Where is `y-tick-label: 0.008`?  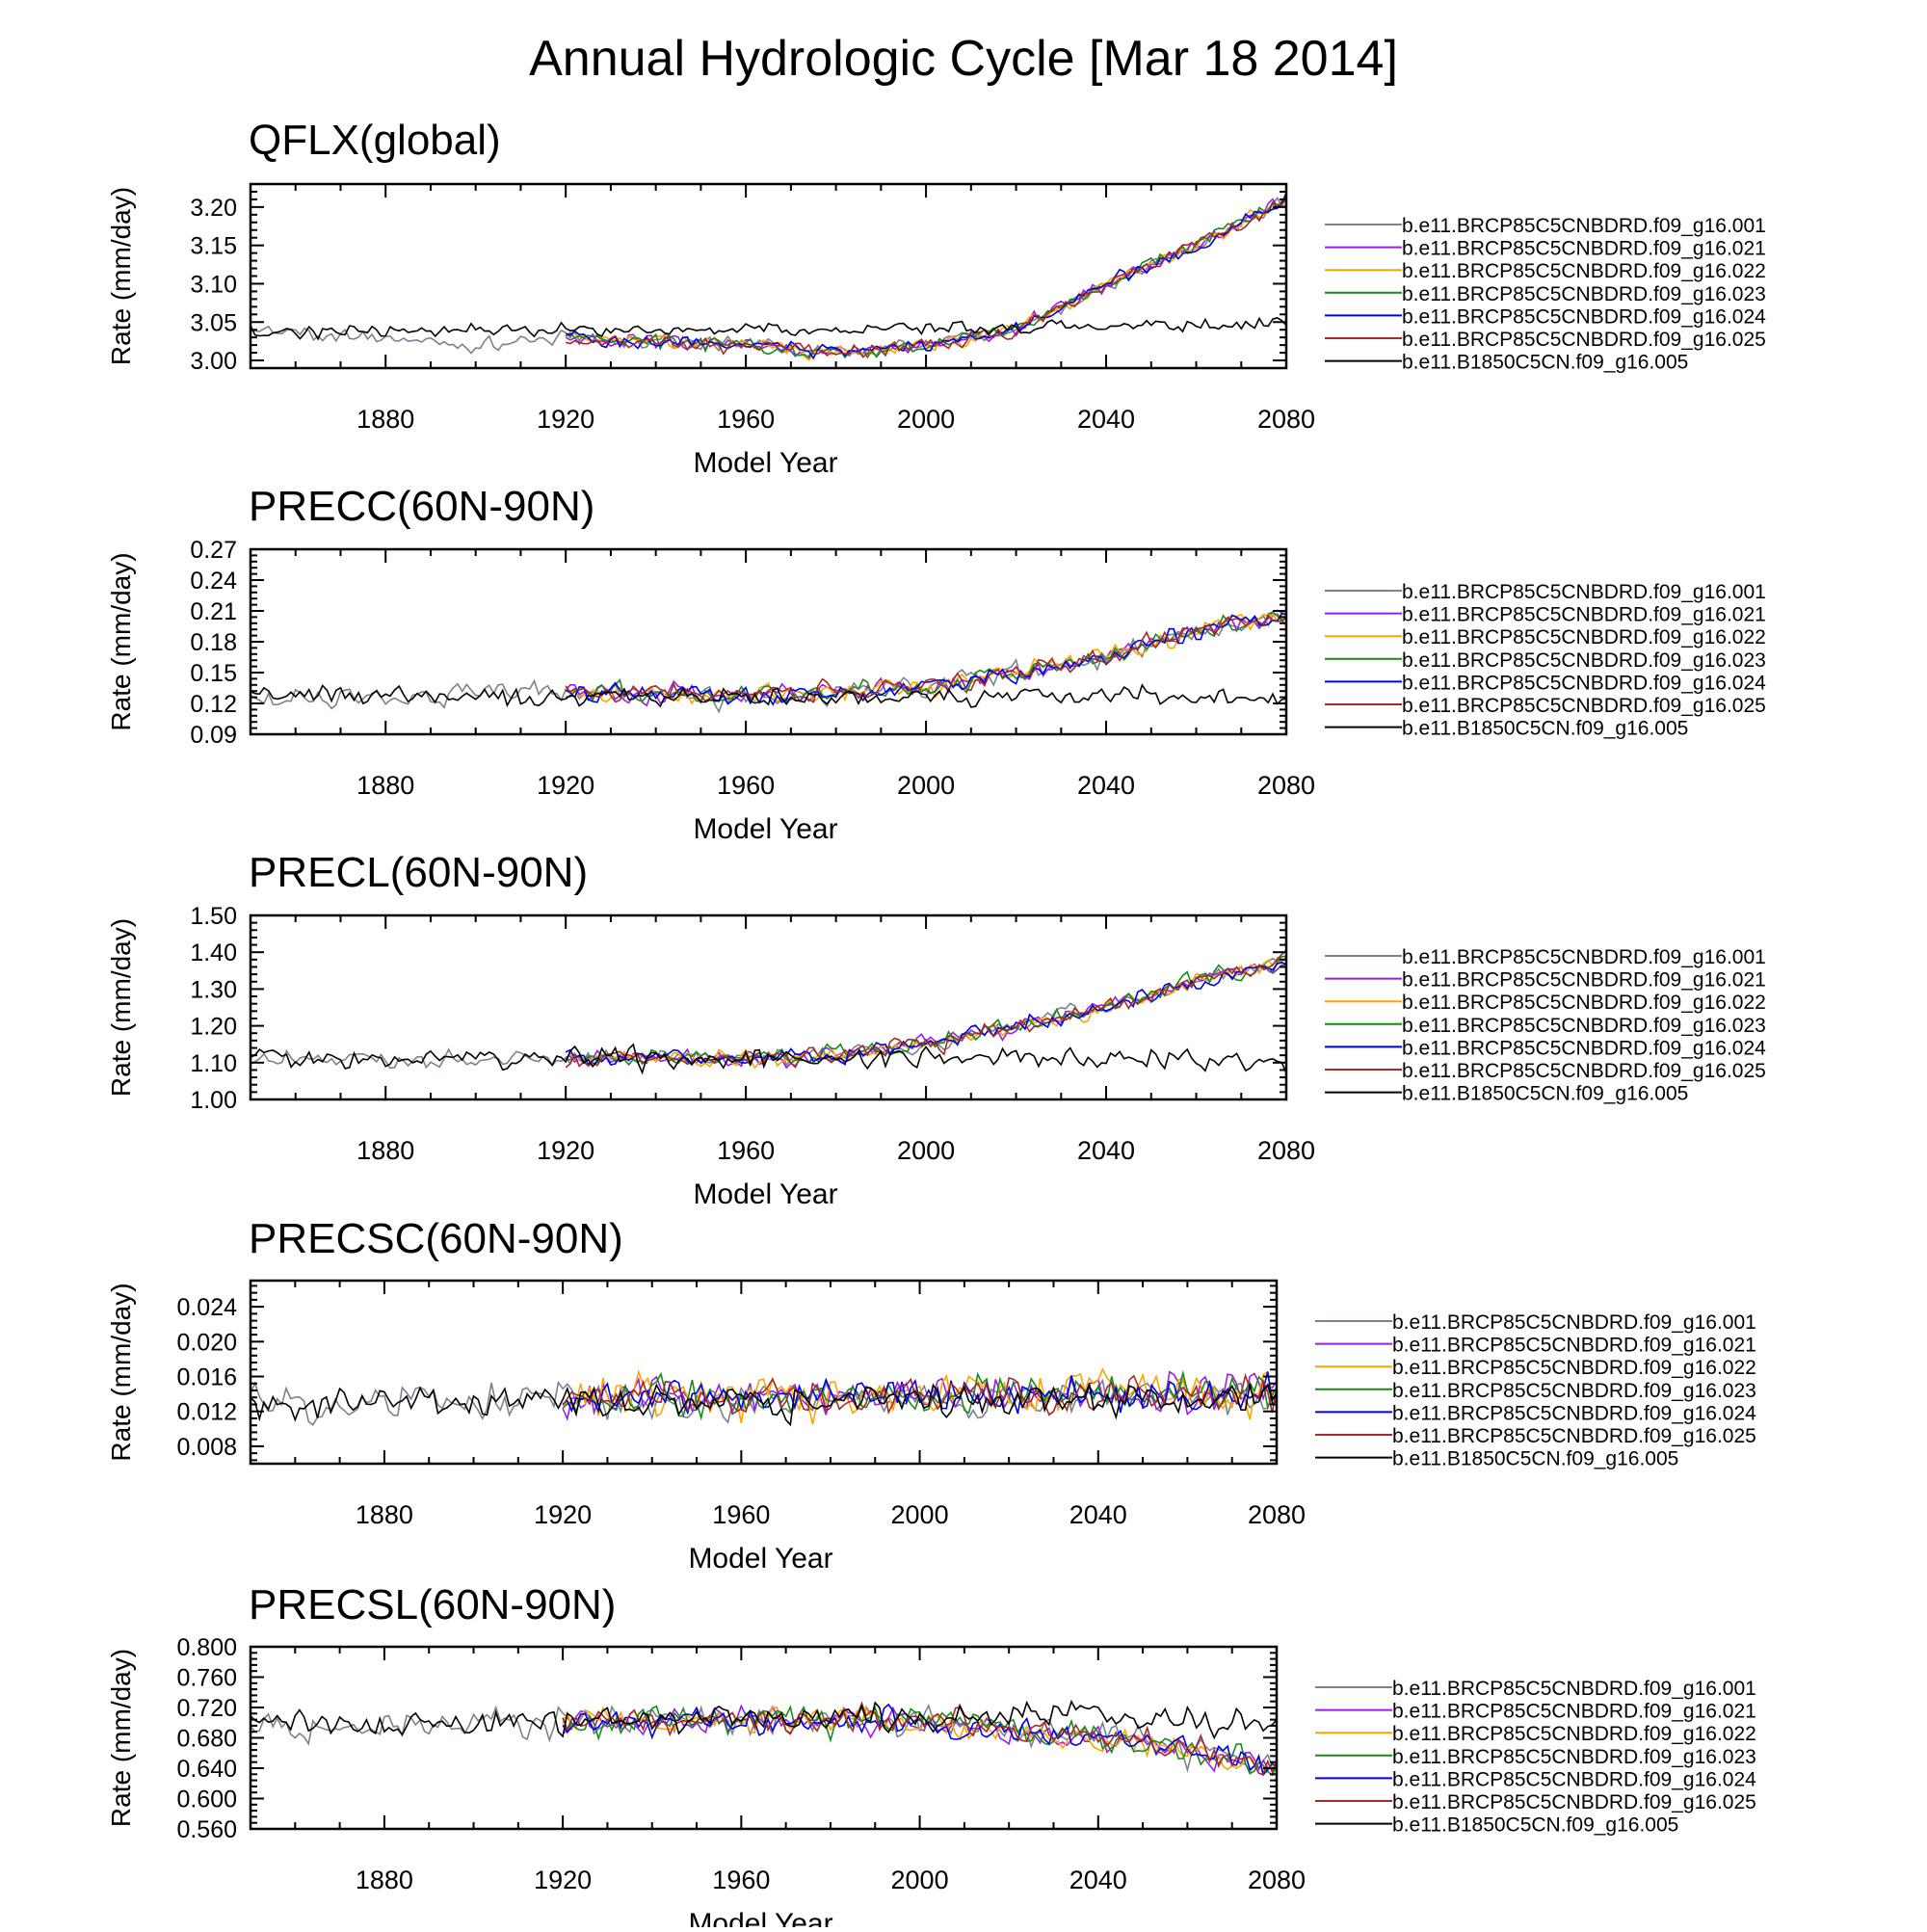
y-tick-label: 0.008 is located at coordinates (206, 1447).